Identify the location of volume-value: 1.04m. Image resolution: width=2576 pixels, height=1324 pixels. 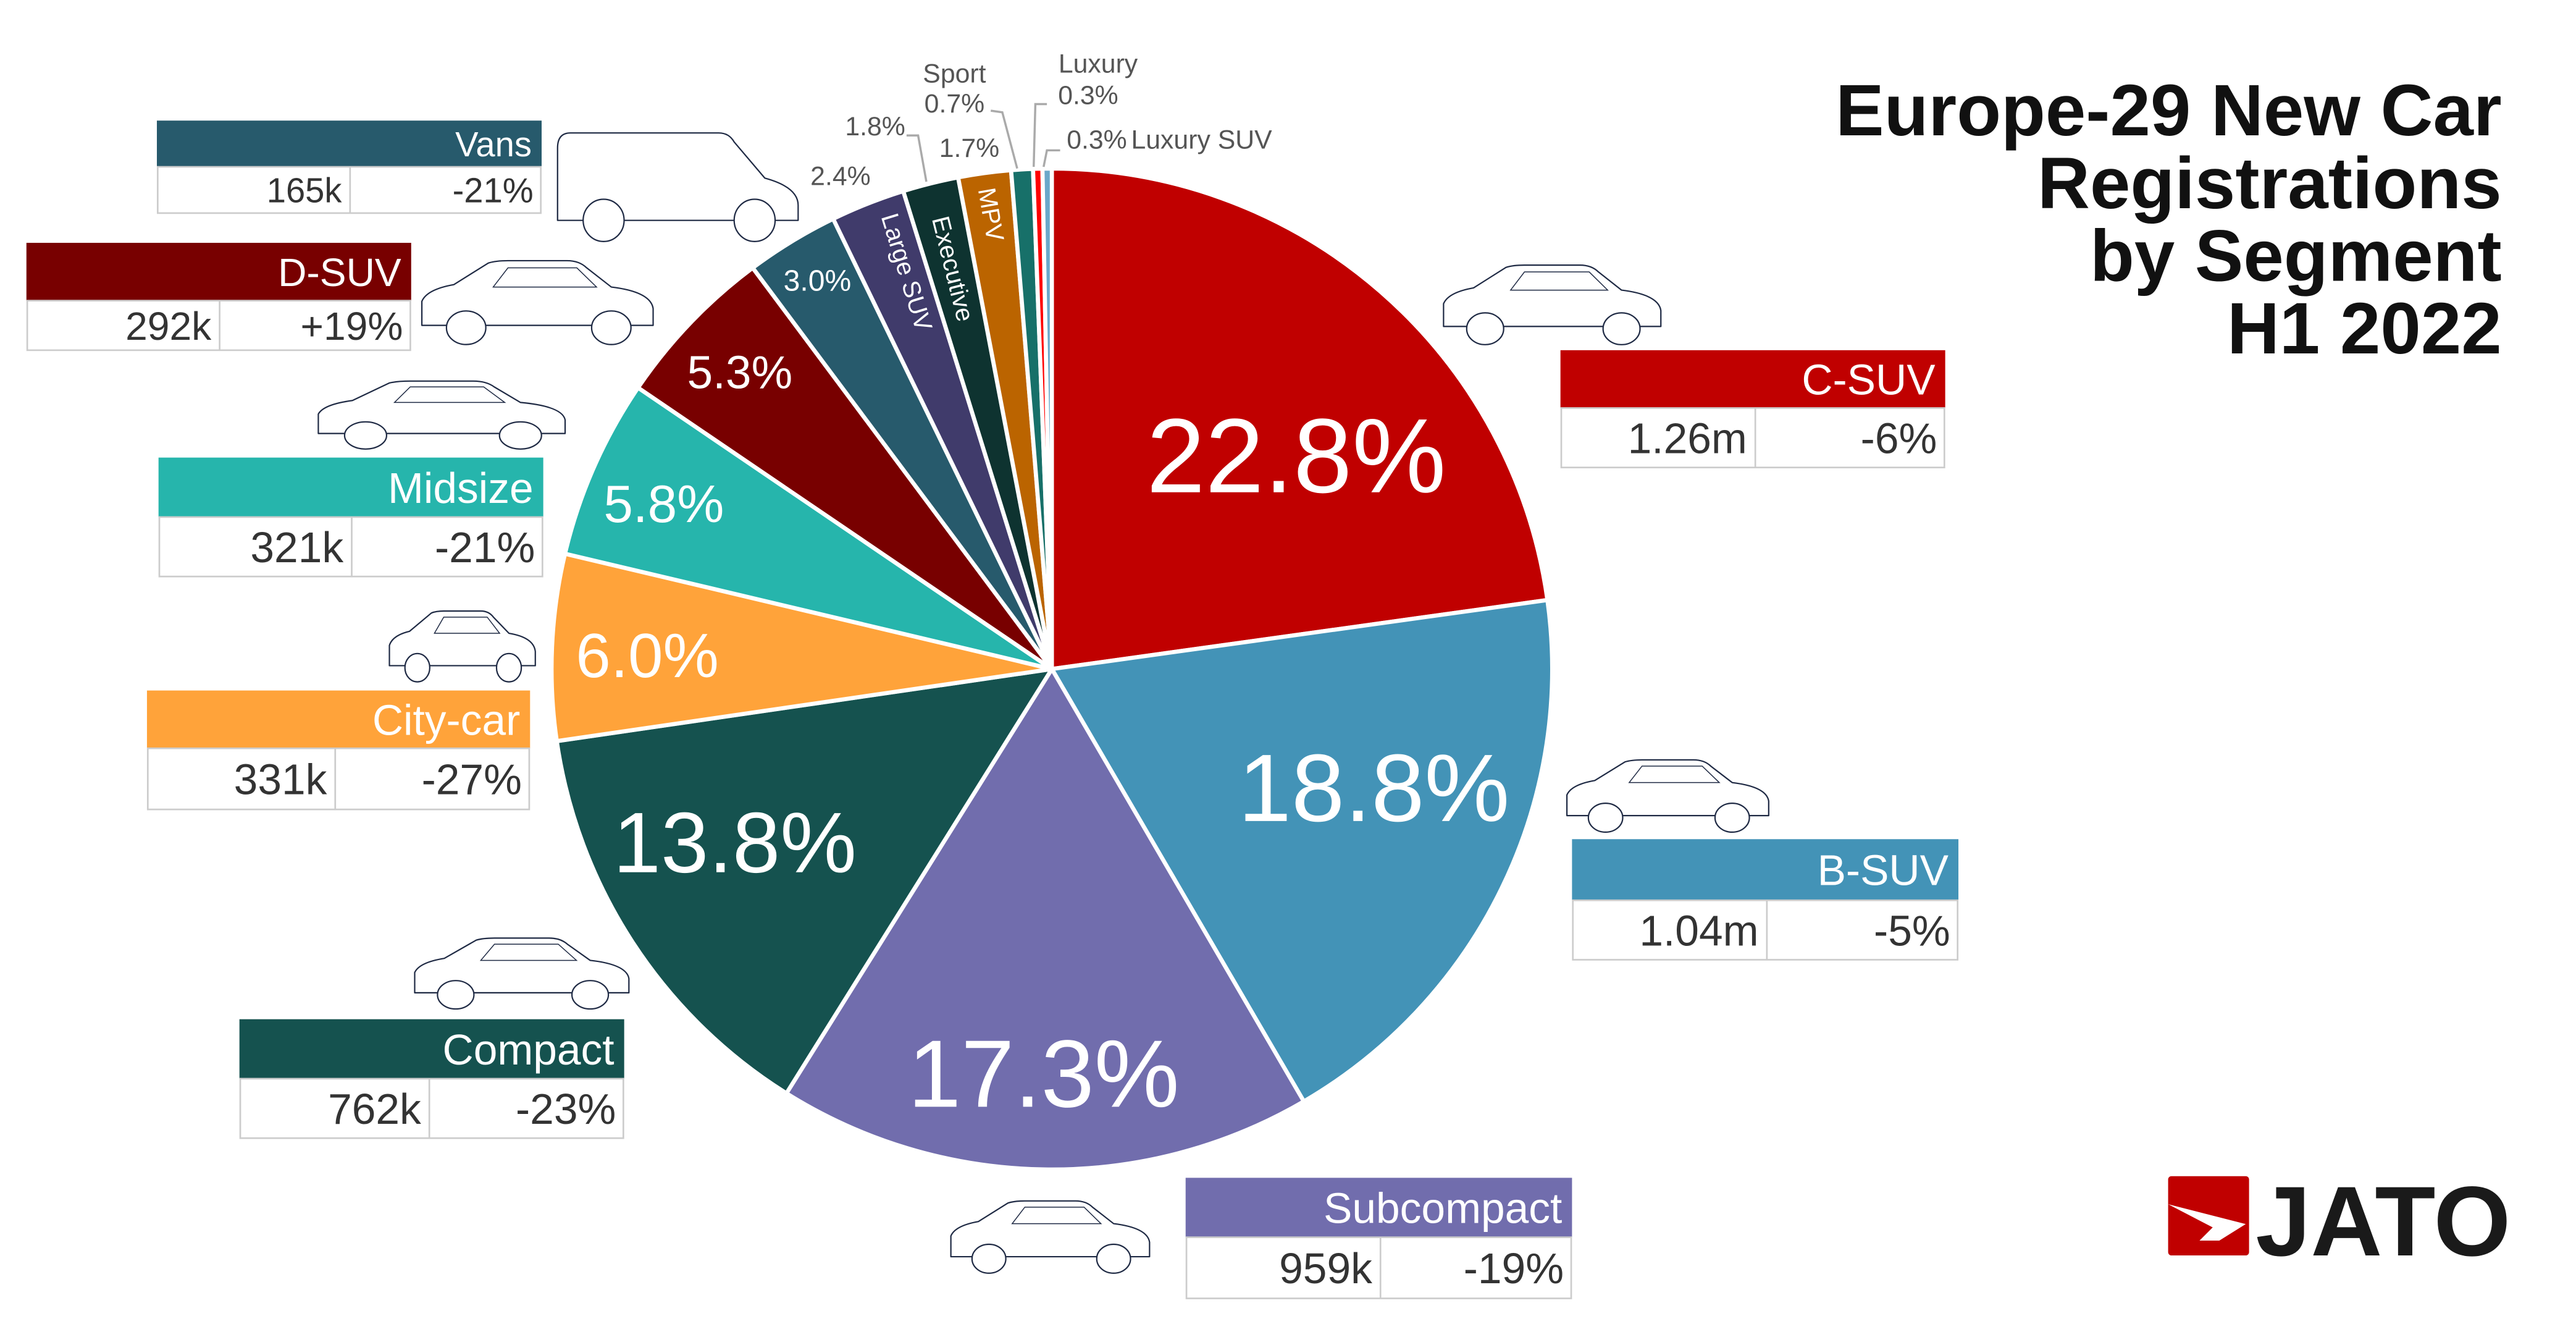
(1698, 930).